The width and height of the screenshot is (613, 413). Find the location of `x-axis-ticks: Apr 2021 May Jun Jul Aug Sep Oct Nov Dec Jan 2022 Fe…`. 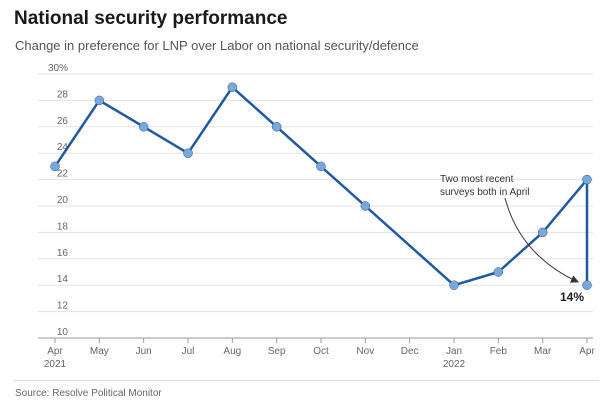

x-axis-ticks: Apr 2021 May Jun Jul Aug Sep Oct Nov Dec Jan 2022 Fe… is located at coordinates (319, 354).